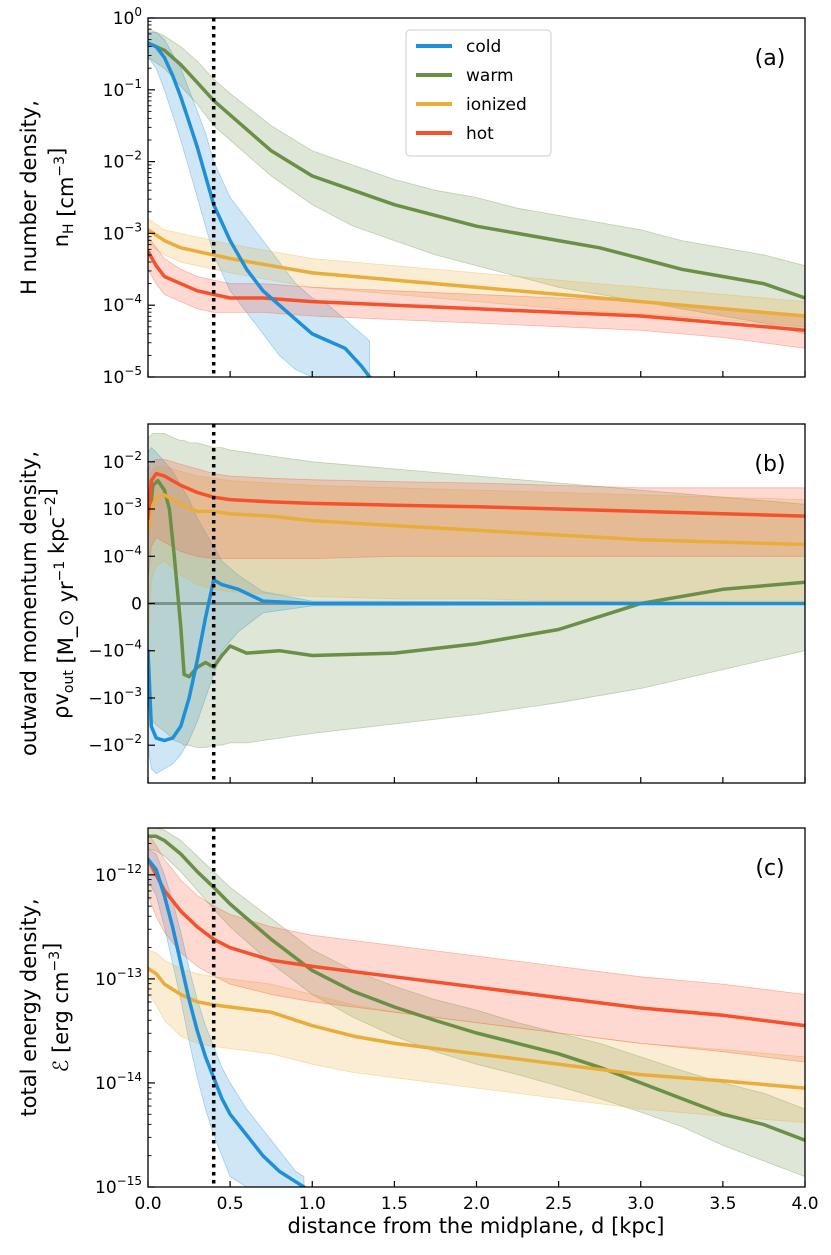 The height and width of the screenshot is (1255, 831). I want to click on y-tick-label: 10⁻¹, so click(122, 89).